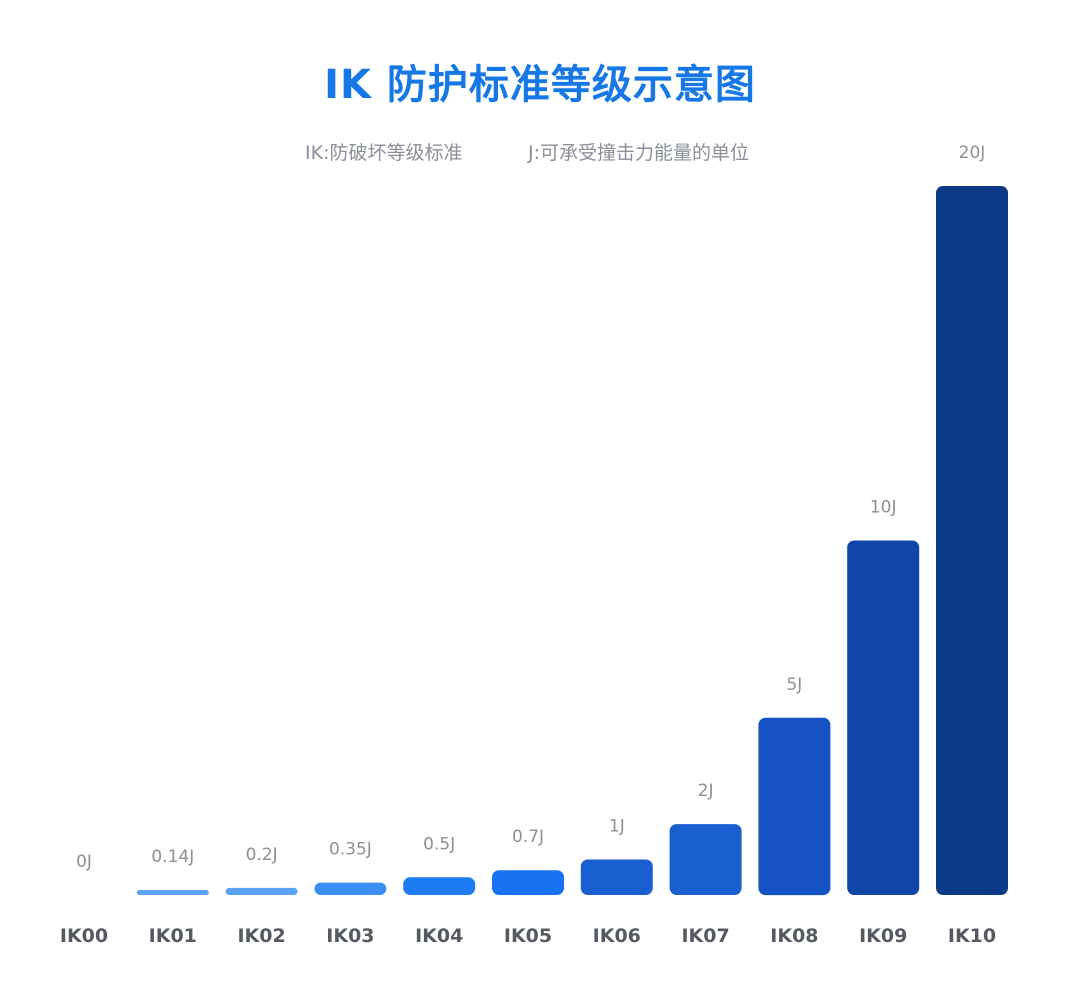 This screenshot has height=999, width=1080. Describe the element at coordinates (350, 850) in the screenshot. I see `value-label-ik03: 0.35J` at that location.